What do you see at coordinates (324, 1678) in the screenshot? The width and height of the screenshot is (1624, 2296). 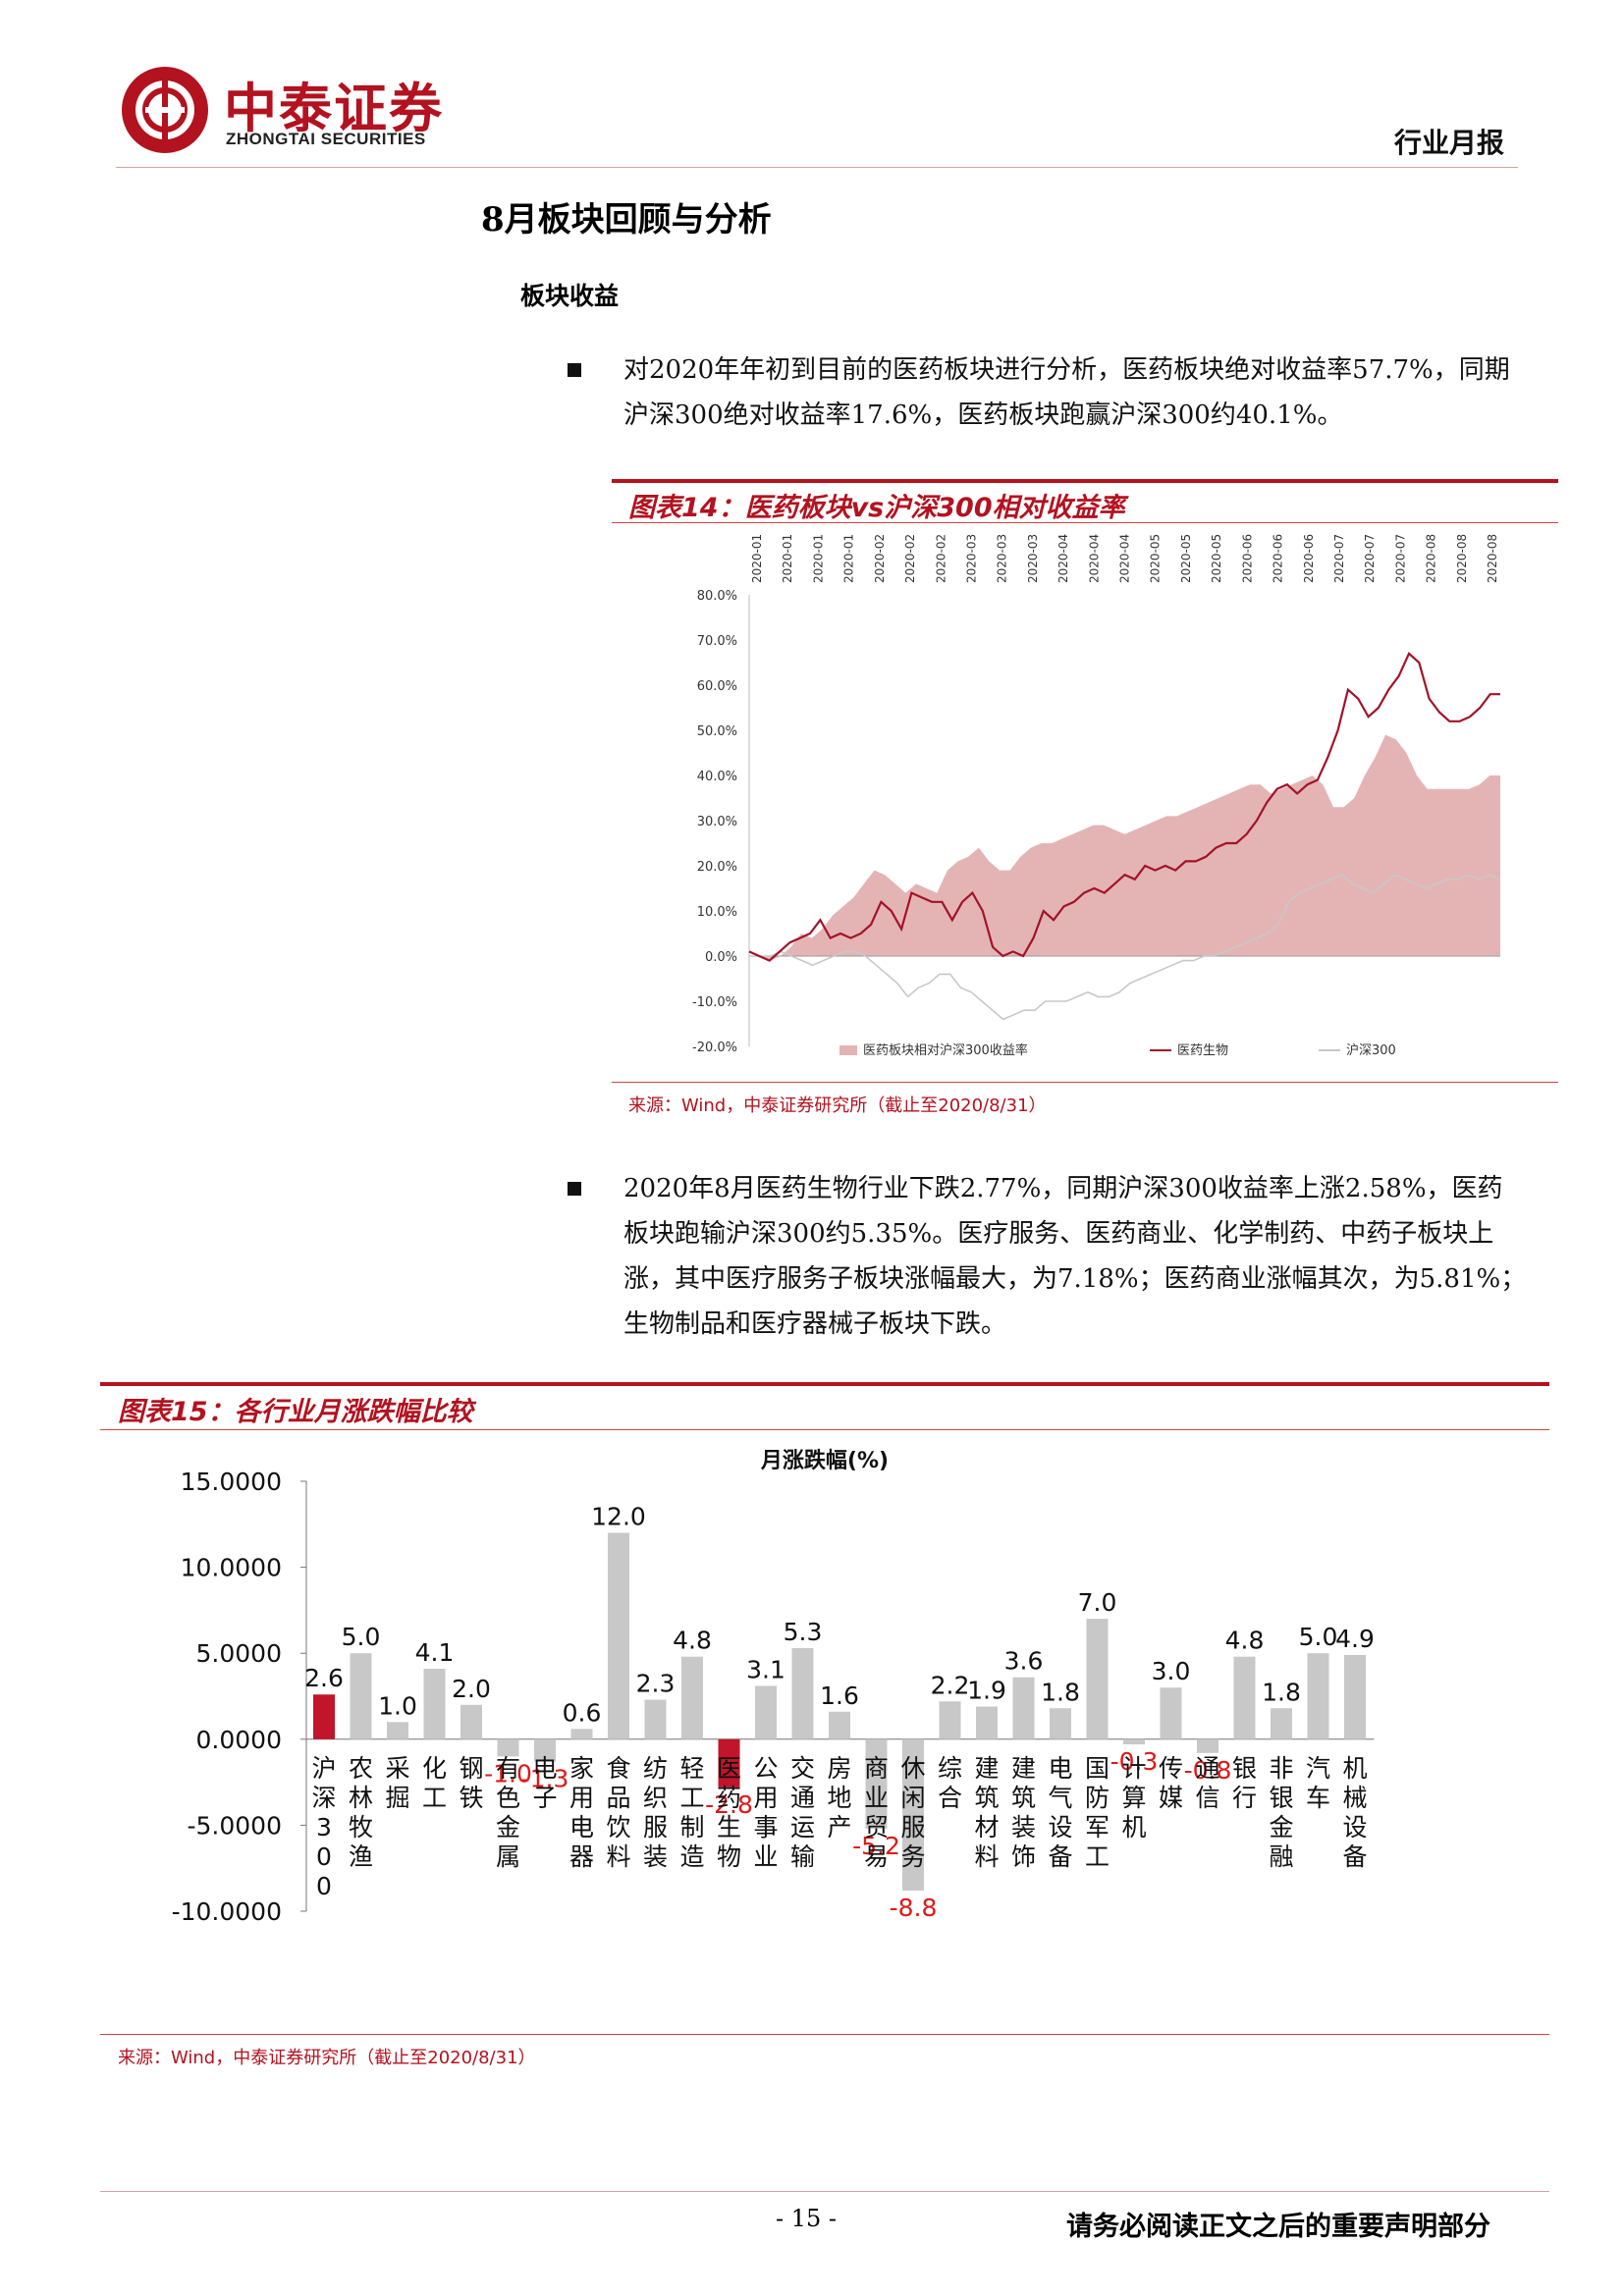 I see `data-label: 2.6` at bounding box center [324, 1678].